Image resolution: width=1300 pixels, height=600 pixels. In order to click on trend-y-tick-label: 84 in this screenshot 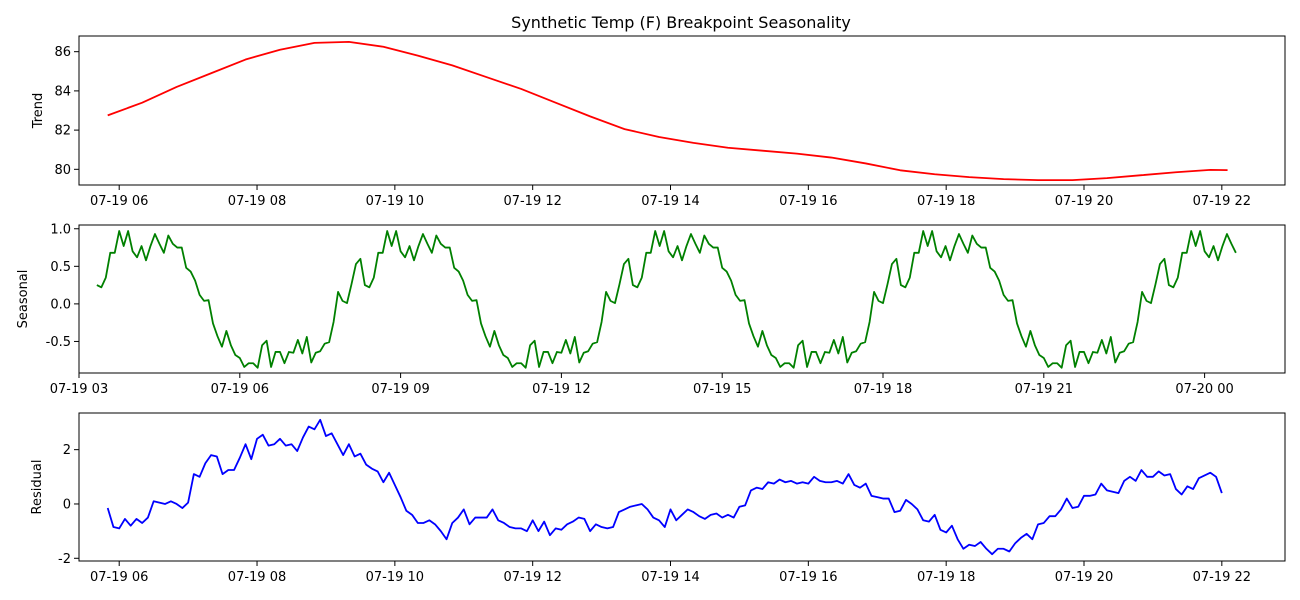, I will do `click(62, 91)`.